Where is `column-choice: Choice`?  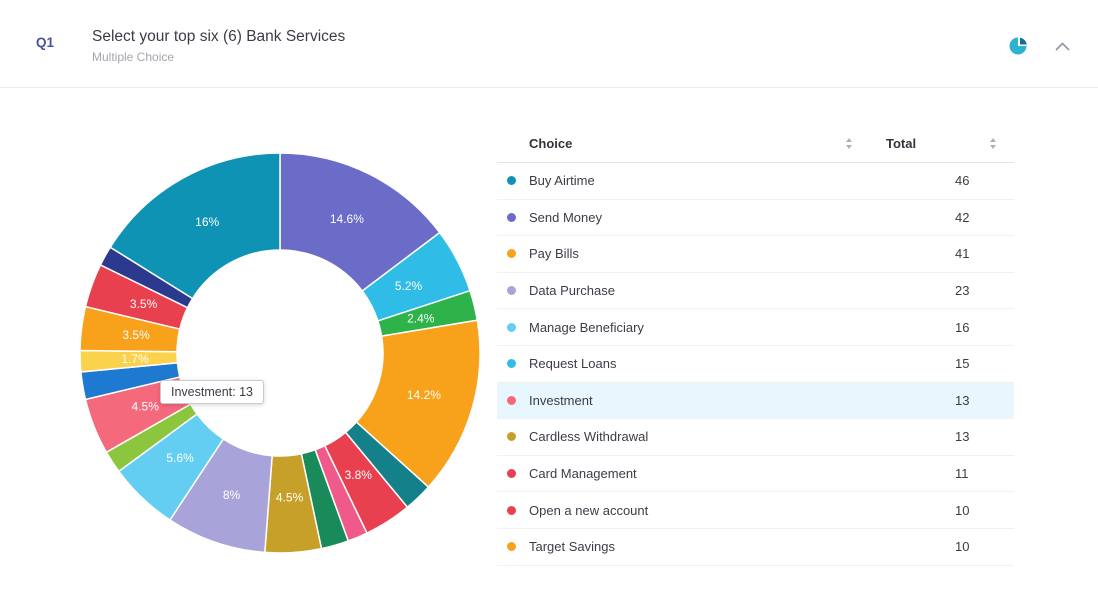 column-choice: Choice is located at coordinates (689, 143).